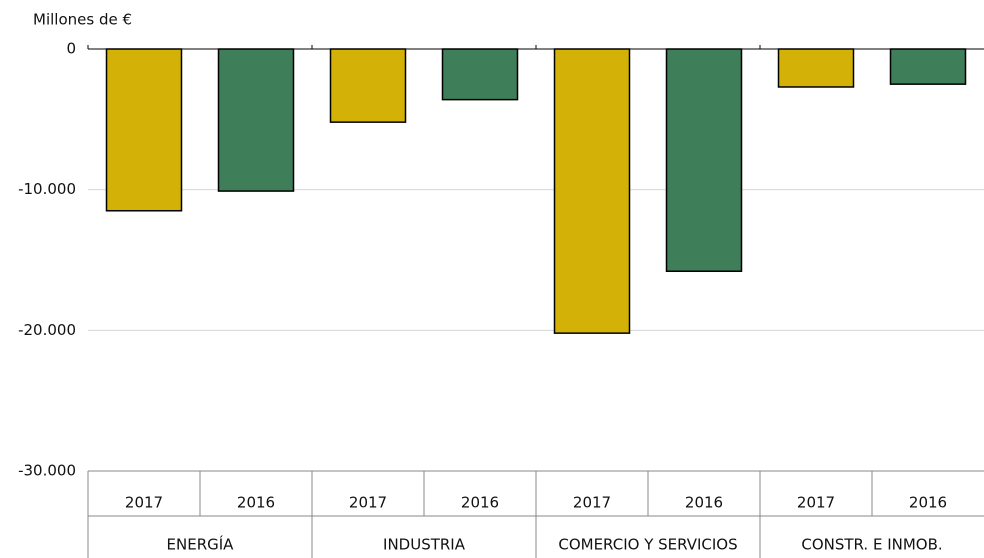 The height and width of the screenshot is (558, 984). I want to click on group-label: ENERGÍA, so click(201, 544).